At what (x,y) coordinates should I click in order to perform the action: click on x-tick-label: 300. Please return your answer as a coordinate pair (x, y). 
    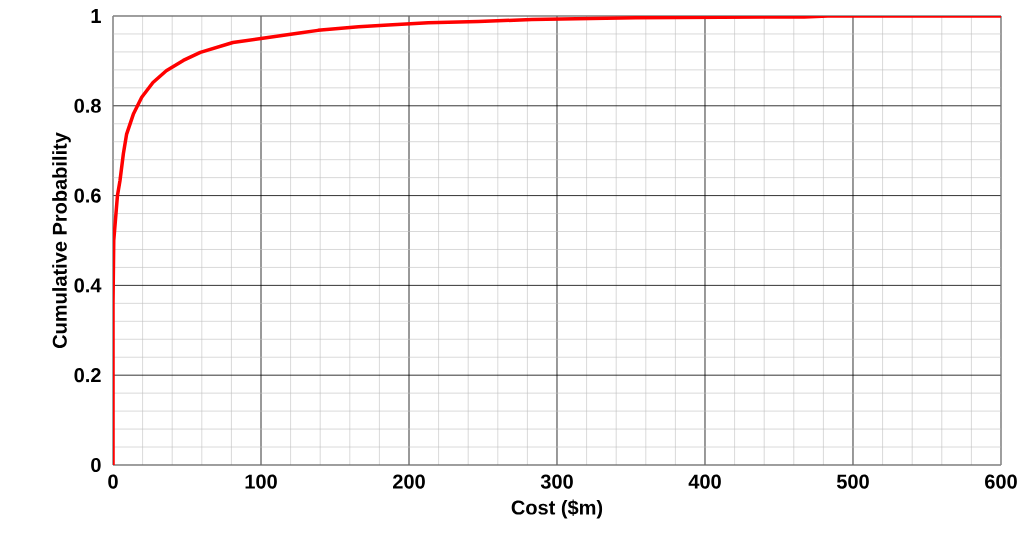
    Looking at the image, I should click on (556, 481).